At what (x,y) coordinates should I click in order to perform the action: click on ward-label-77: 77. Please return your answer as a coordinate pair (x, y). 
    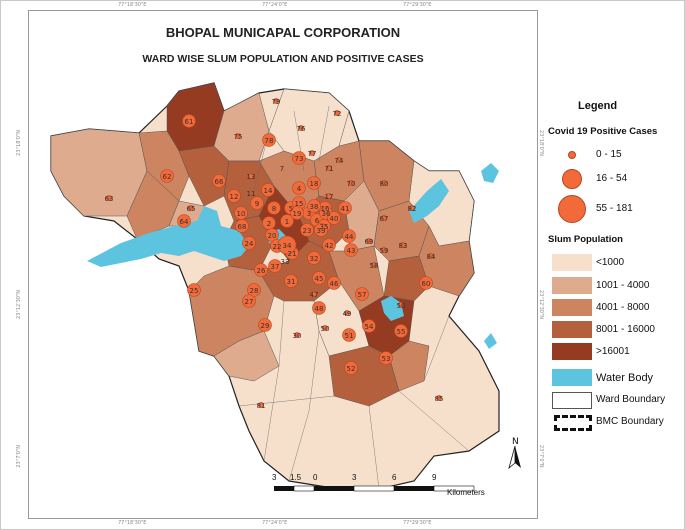
    Looking at the image, I should click on (312, 154).